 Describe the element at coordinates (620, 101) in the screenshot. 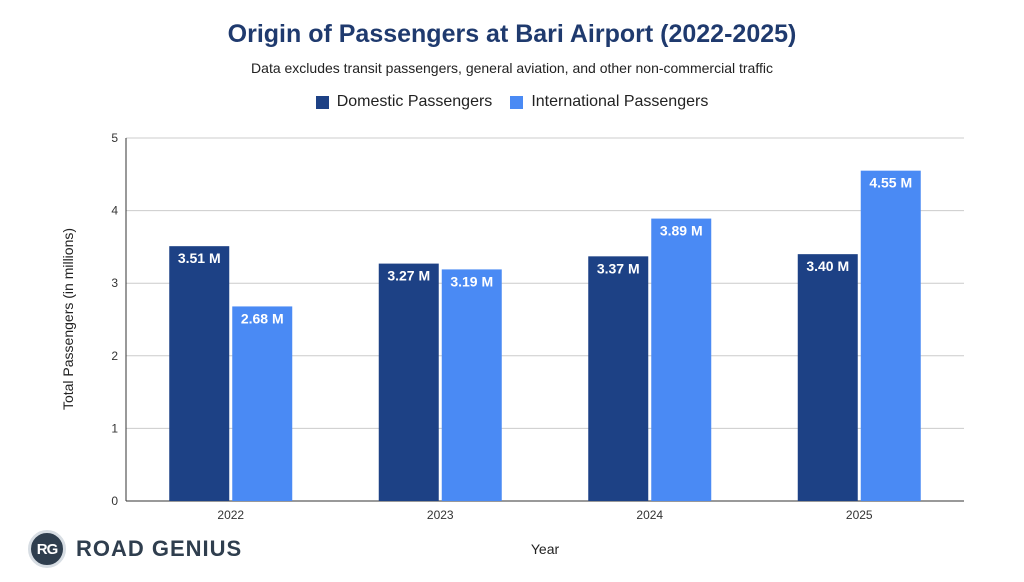

I see `legend-label-international: International Passengers` at that location.